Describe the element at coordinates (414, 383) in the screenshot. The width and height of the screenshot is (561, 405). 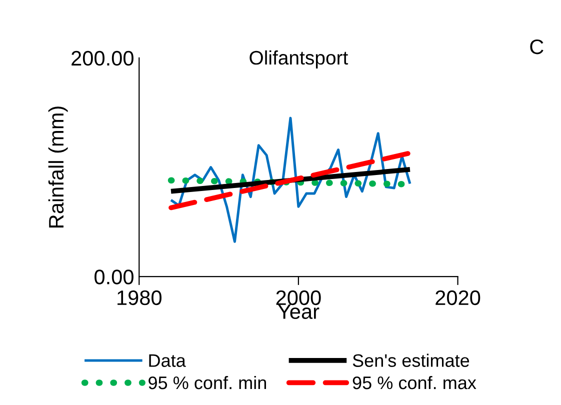
I see `legend-label: 95 % conf. max` at that location.